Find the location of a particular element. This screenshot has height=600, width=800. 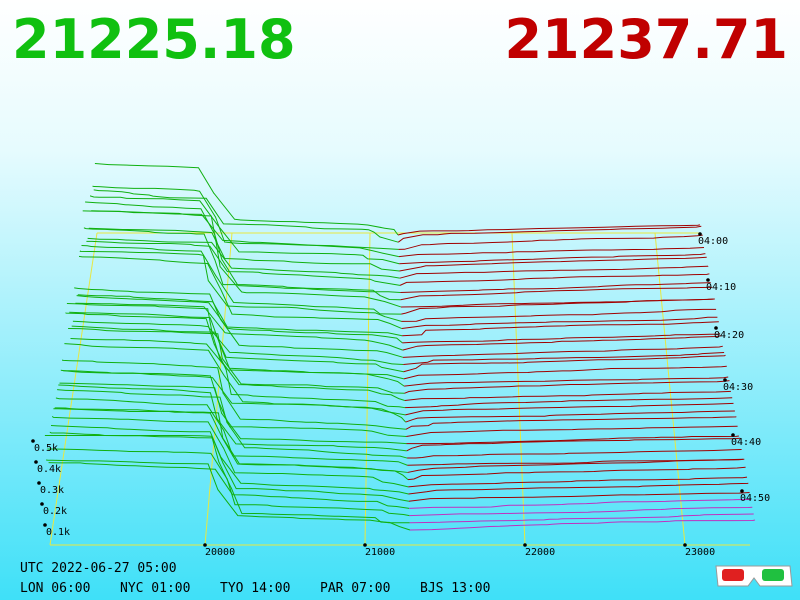

depth-label: 0.2k is located at coordinates (55, 511).